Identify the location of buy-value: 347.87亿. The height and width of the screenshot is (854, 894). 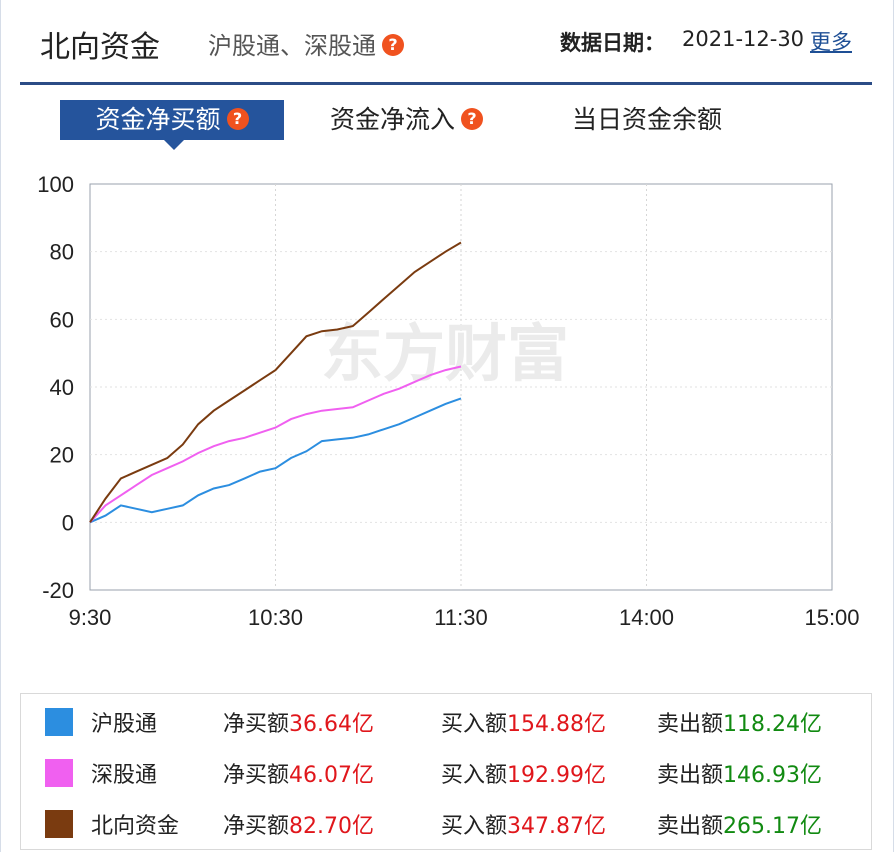
(556, 826).